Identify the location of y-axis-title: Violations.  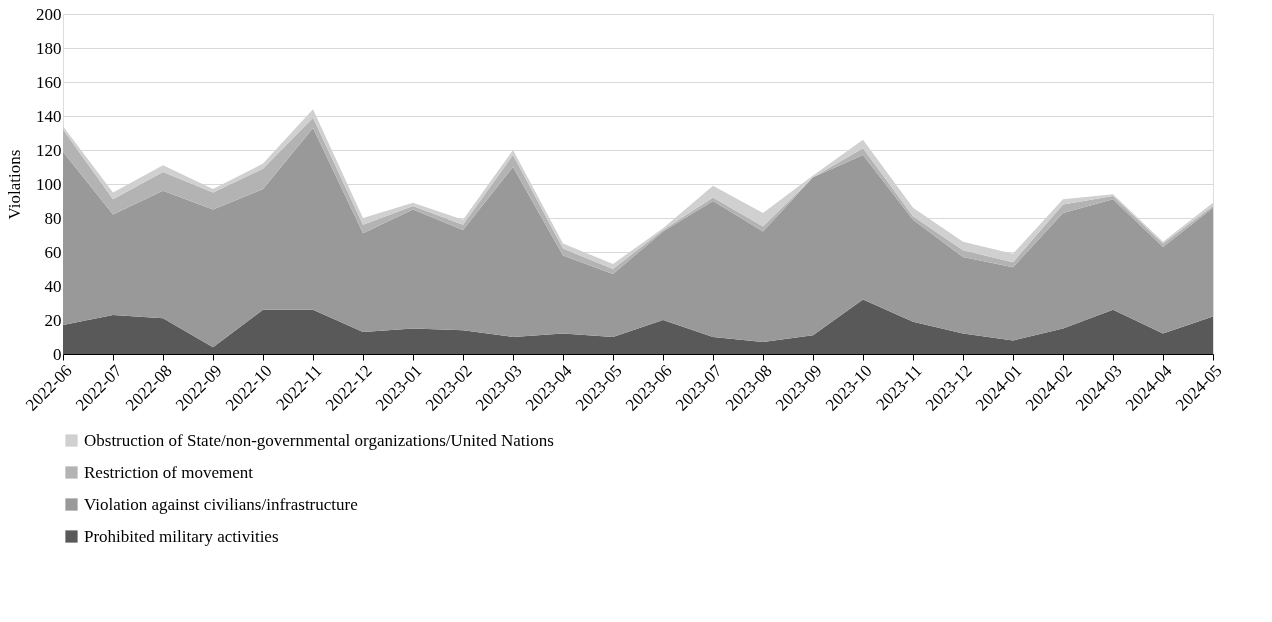
(14, 184).